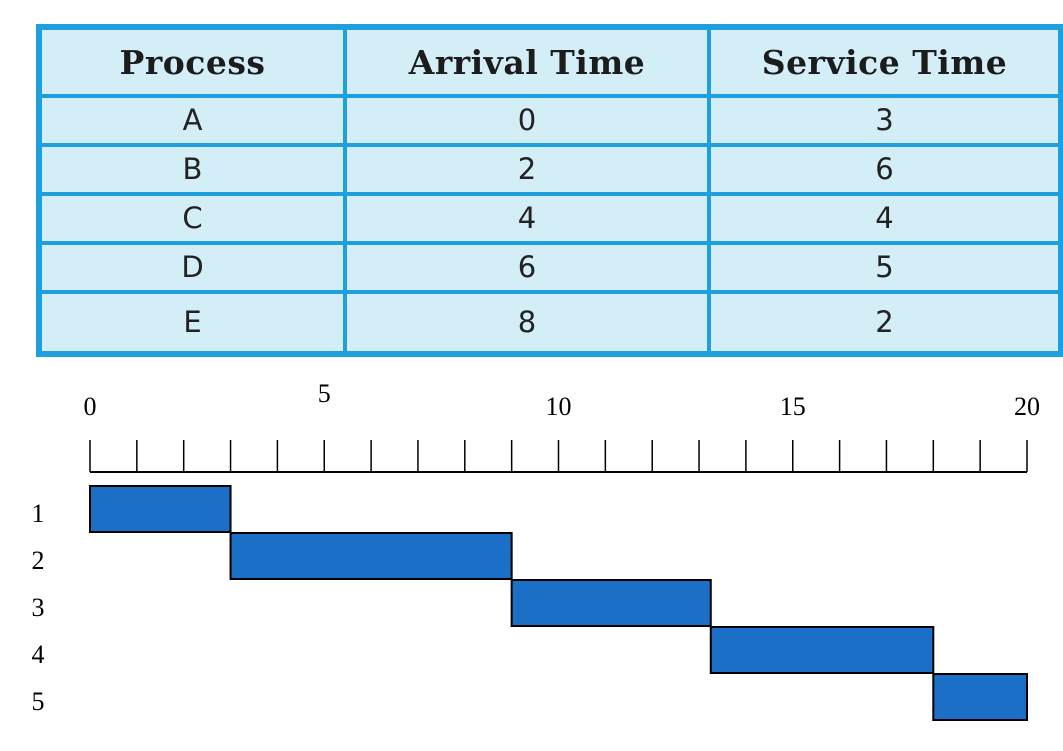 This screenshot has width=1063, height=751. Describe the element at coordinates (192, 267) in the screenshot. I see `process-cell: D` at that location.